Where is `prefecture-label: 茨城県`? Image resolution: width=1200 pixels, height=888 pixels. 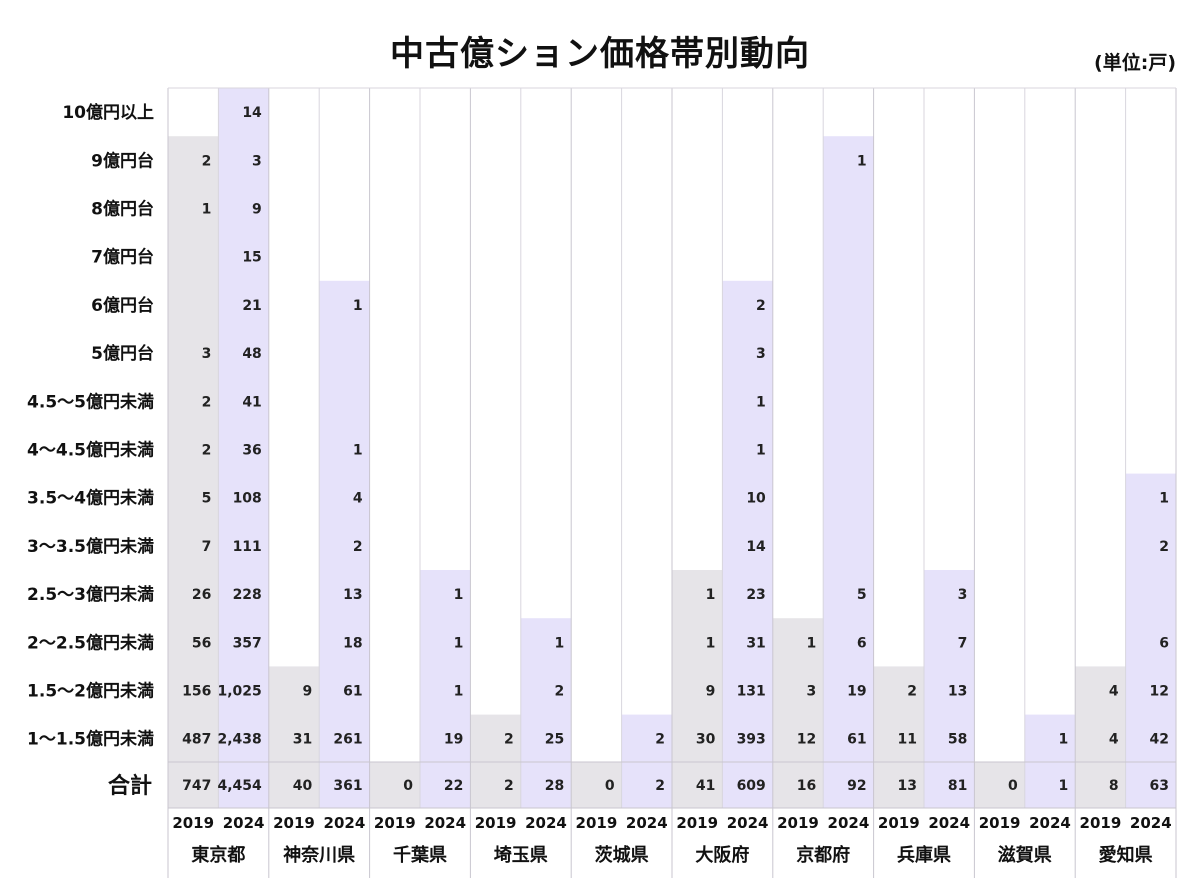
prefecture-label: 茨城県 is located at coordinates (622, 855).